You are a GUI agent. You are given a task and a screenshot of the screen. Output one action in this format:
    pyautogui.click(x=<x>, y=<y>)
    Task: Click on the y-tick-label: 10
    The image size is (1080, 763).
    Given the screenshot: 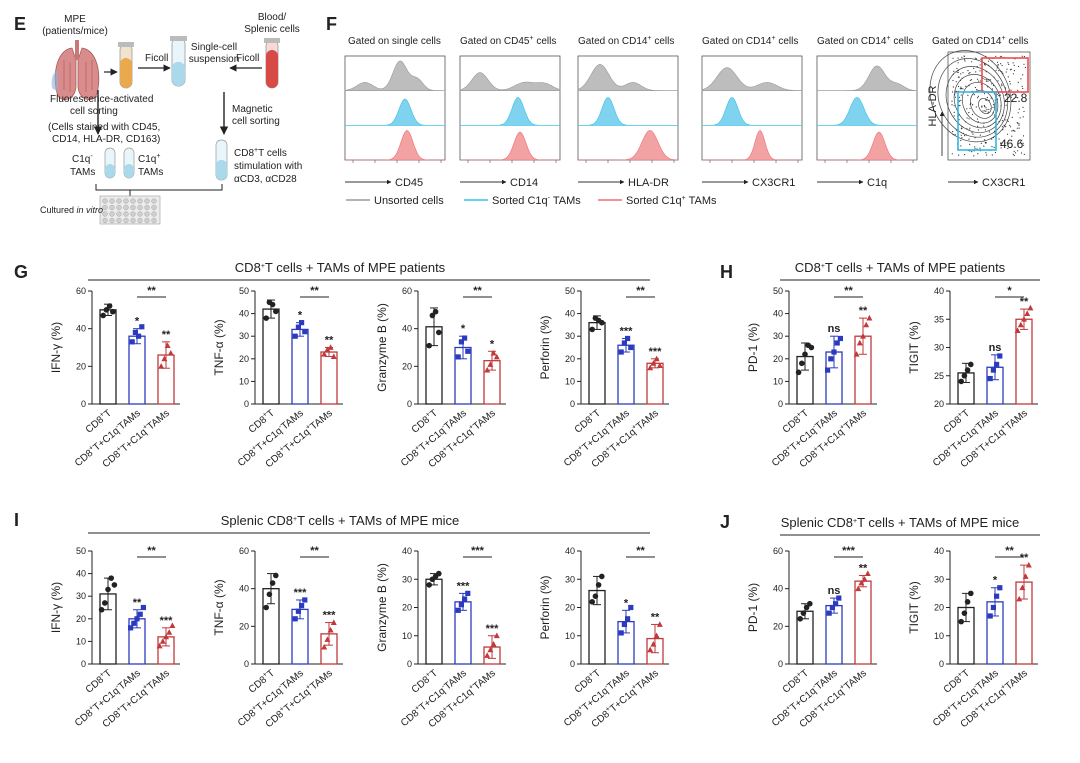 What is the action you would take?
    pyautogui.click(x=778, y=381)
    